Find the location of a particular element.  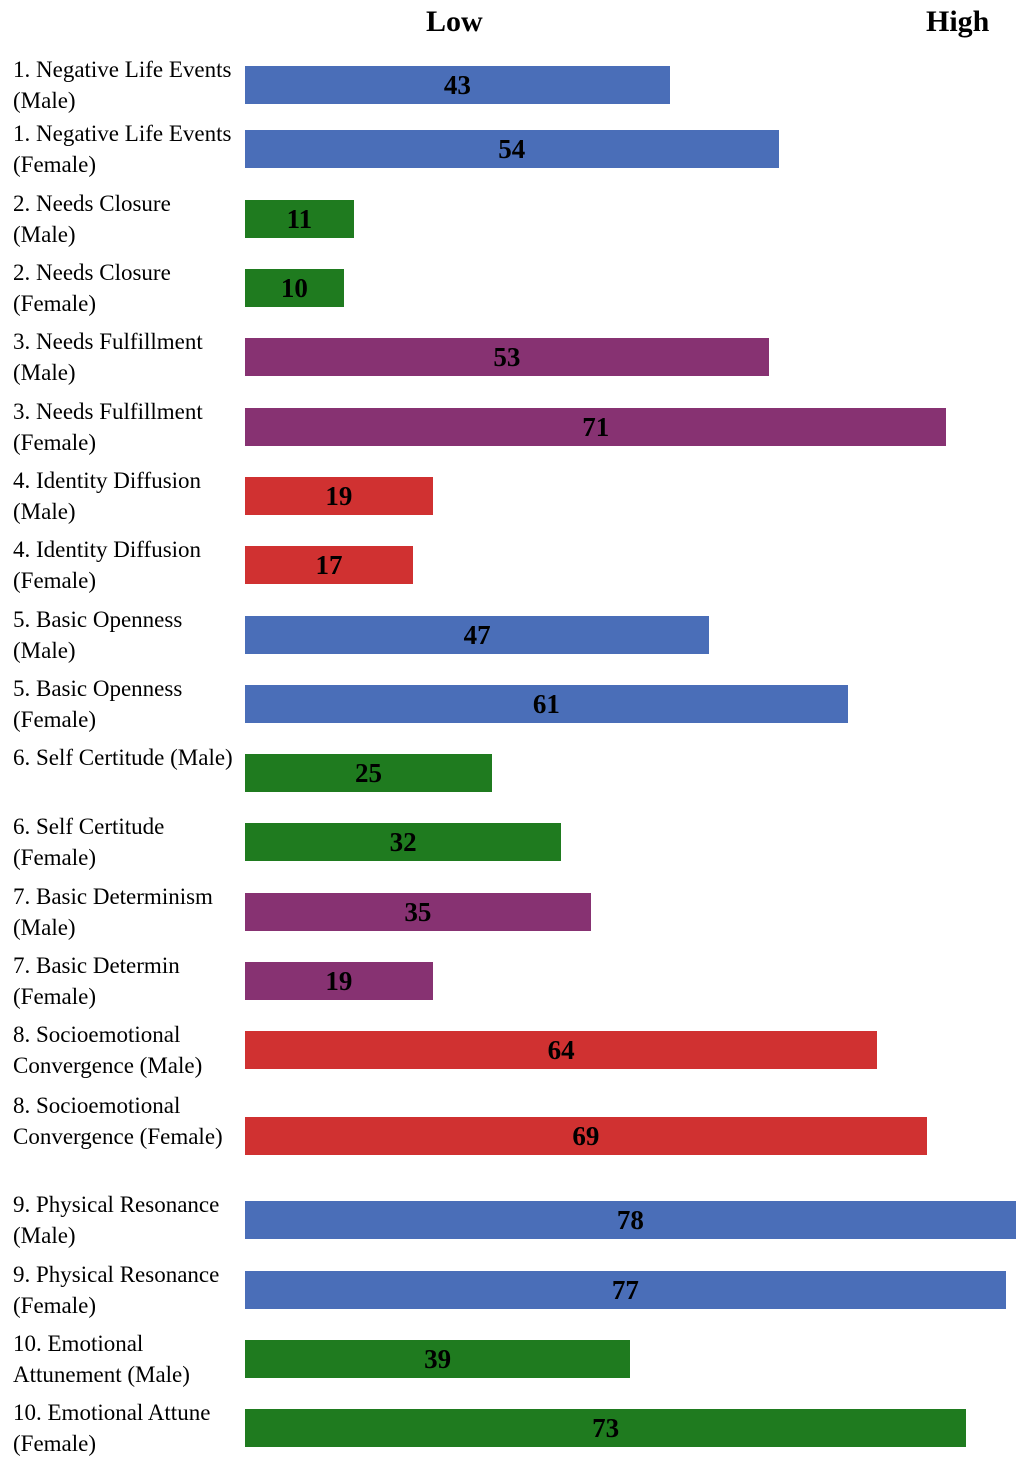

bar-value-label: 64 is located at coordinates (561, 1050).